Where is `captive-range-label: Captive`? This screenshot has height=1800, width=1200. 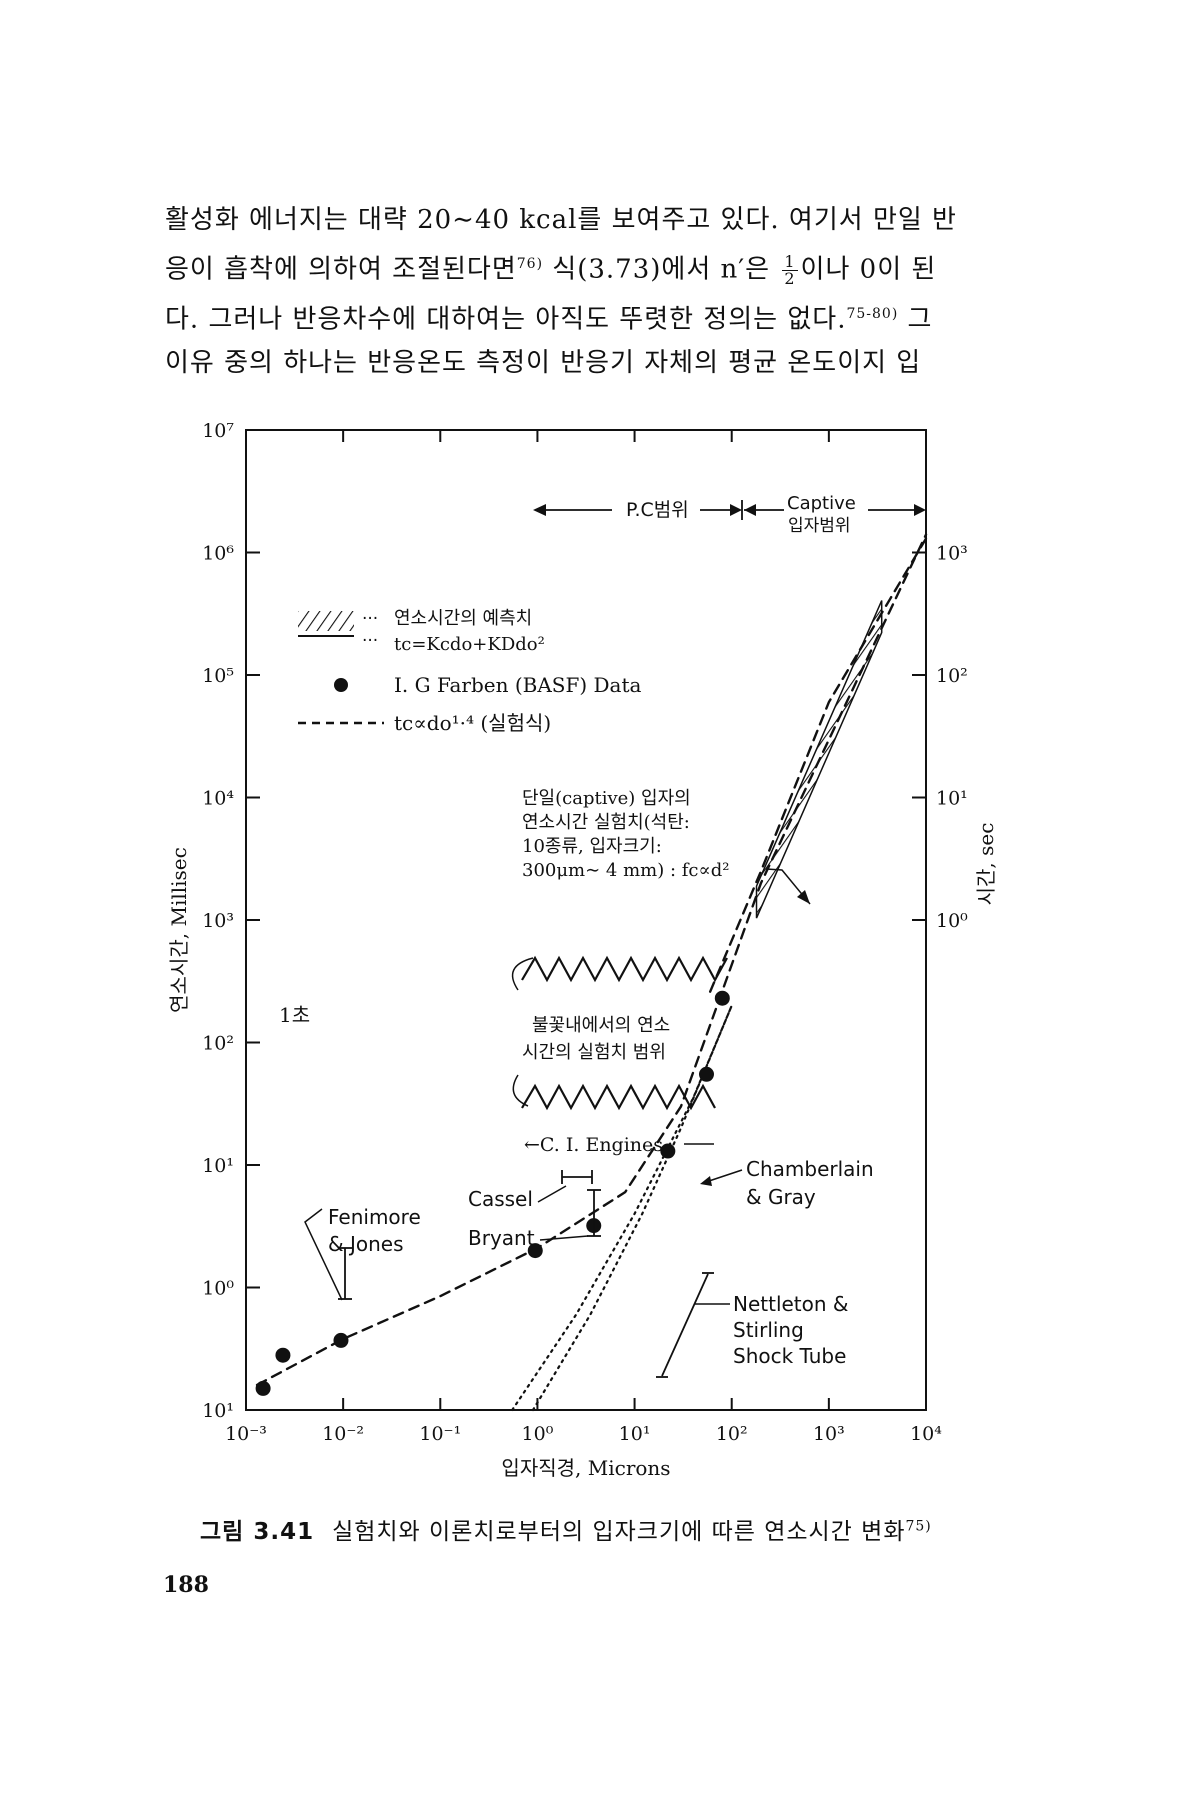 captive-range-label: Captive is located at coordinates (821, 503).